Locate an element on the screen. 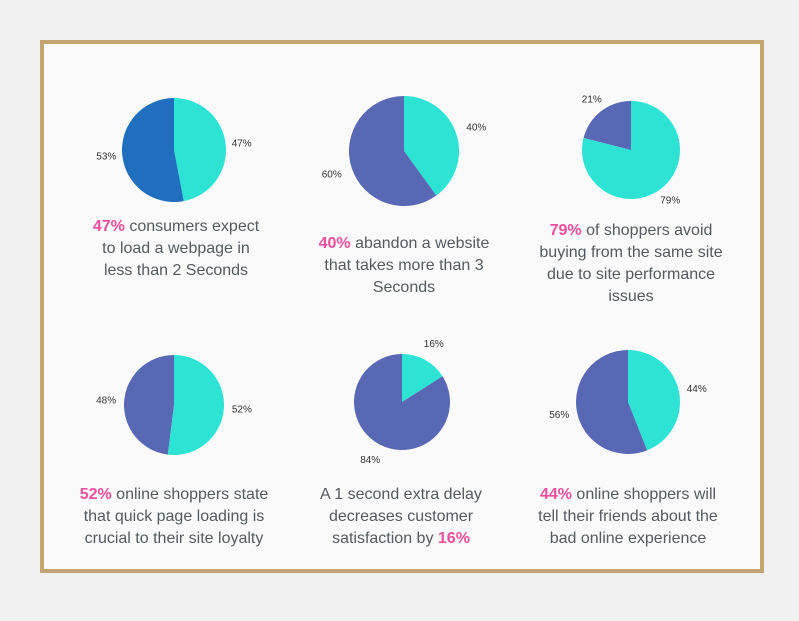 Image resolution: width=799 pixels, height=621 pixels. pie-2-slice-2-label: 60% is located at coordinates (332, 174).